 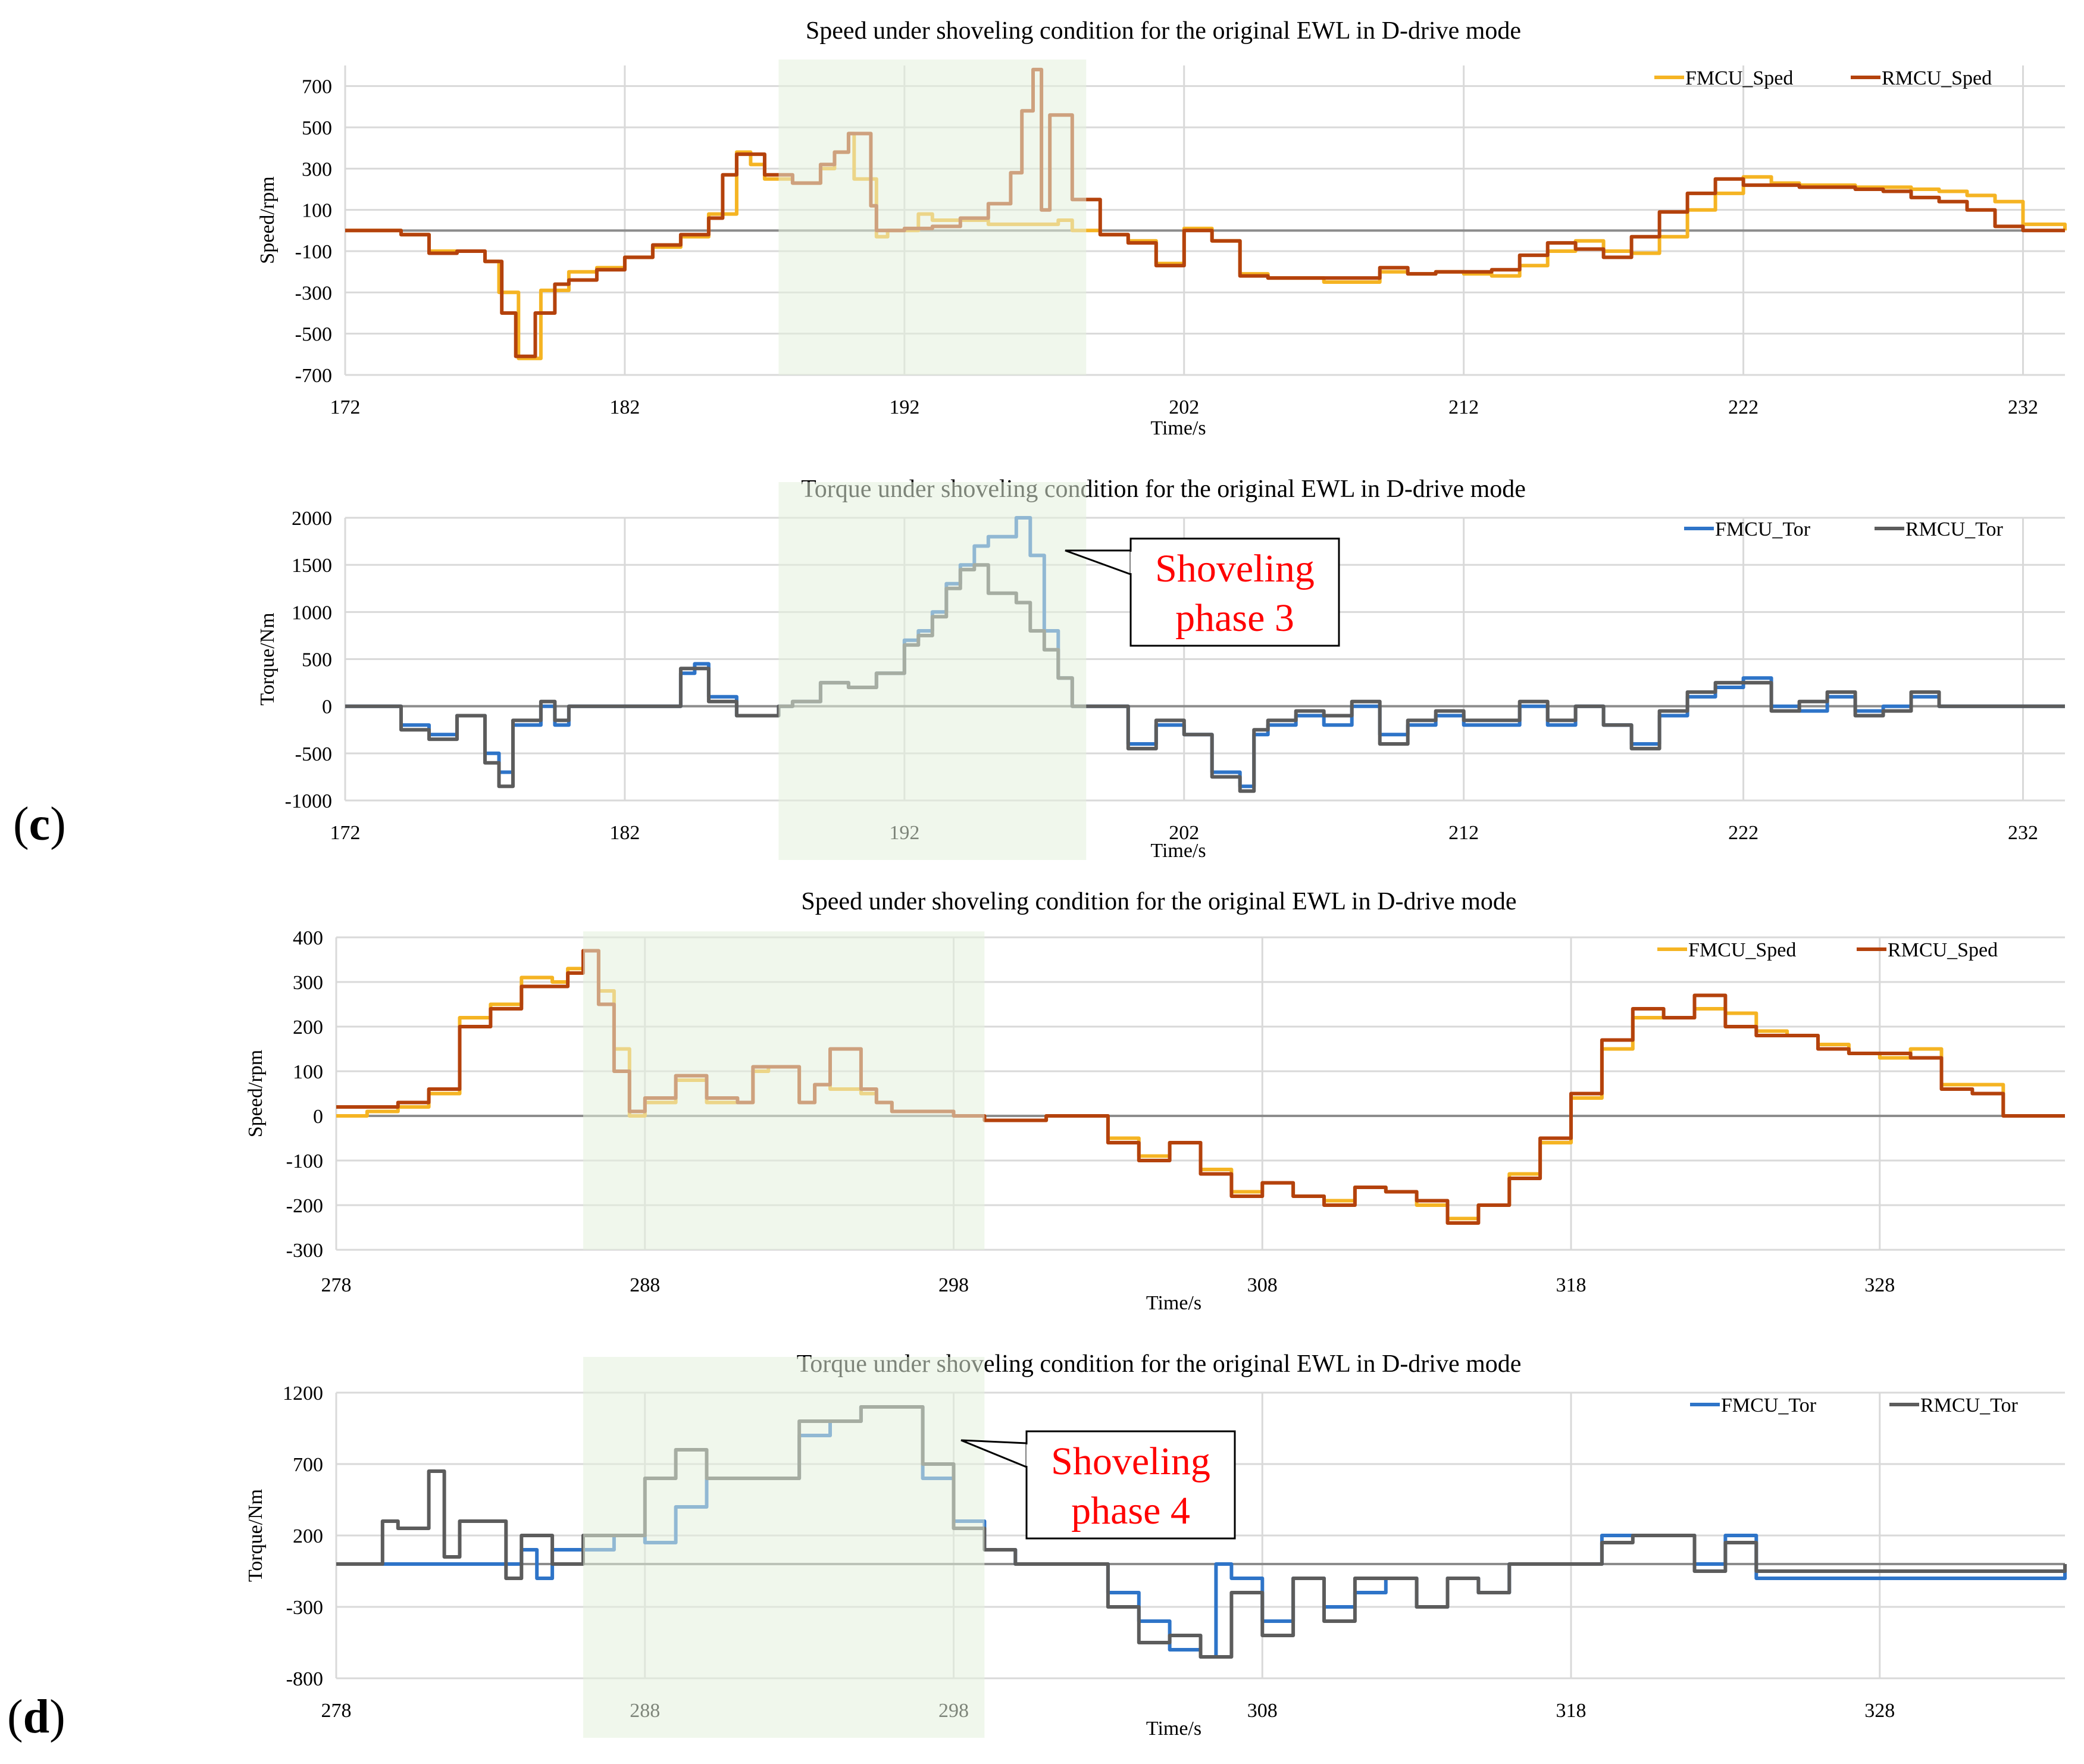 I want to click on panel-label-d: (d), so click(x=36, y=1717).